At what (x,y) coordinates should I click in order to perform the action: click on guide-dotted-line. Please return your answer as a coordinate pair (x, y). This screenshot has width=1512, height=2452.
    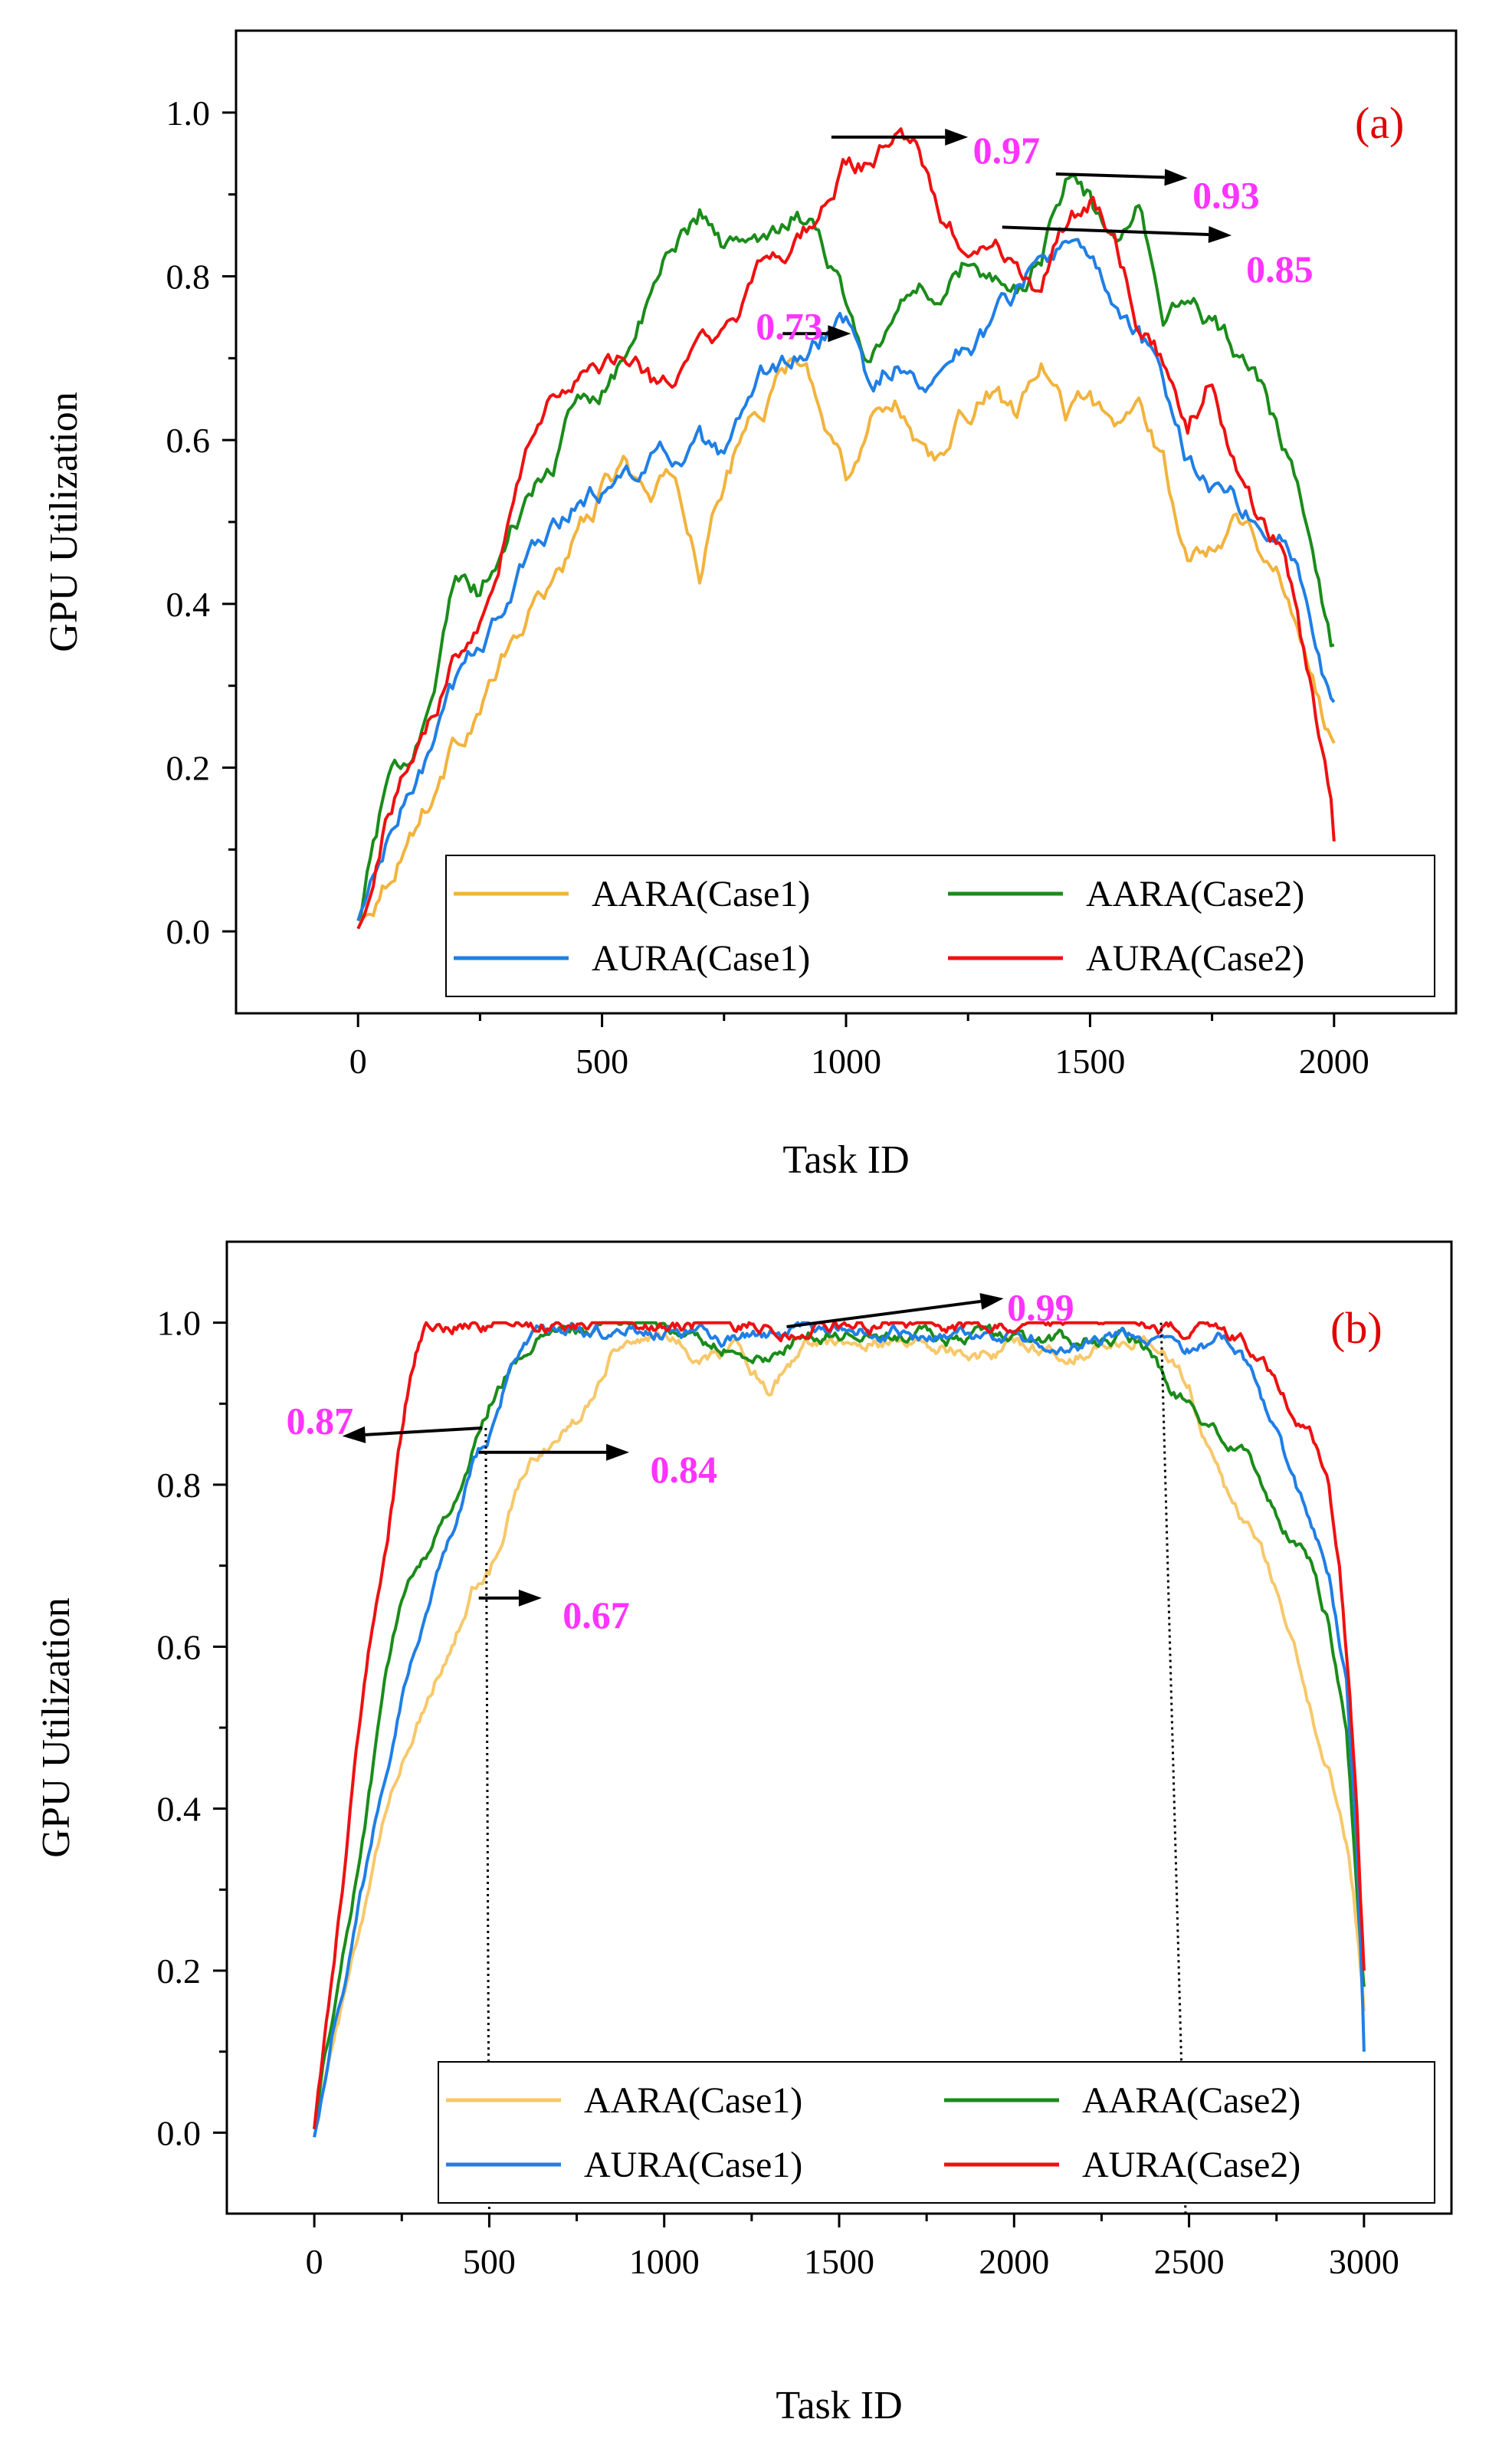
    Looking at the image, I should click on (487, 1821).